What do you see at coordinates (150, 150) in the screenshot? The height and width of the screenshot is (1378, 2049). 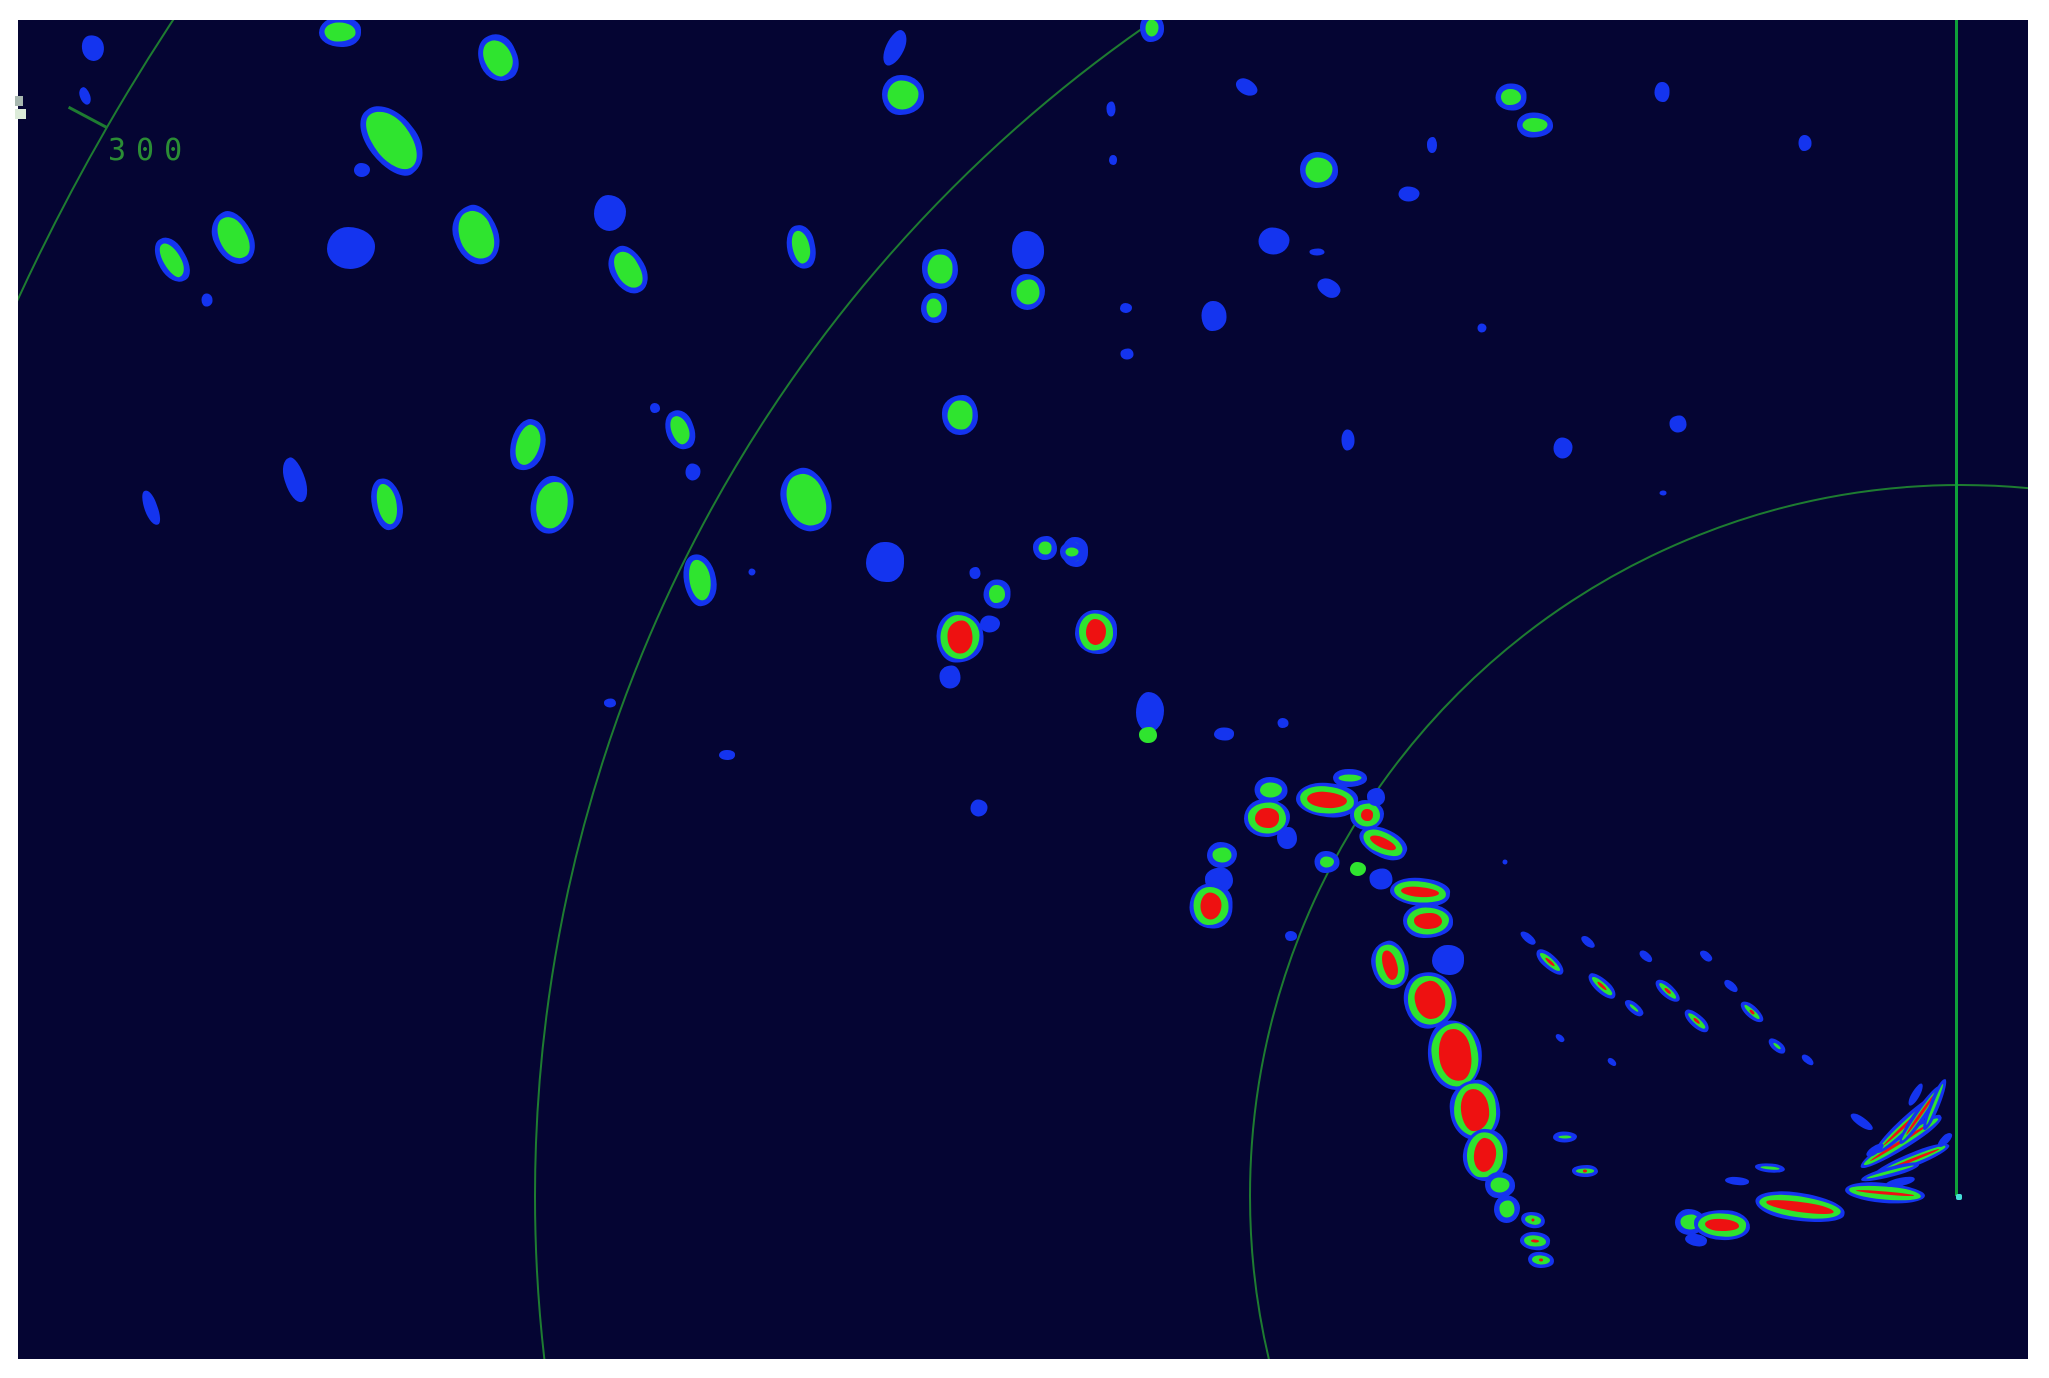 I see `range-ring-label: 300` at bounding box center [150, 150].